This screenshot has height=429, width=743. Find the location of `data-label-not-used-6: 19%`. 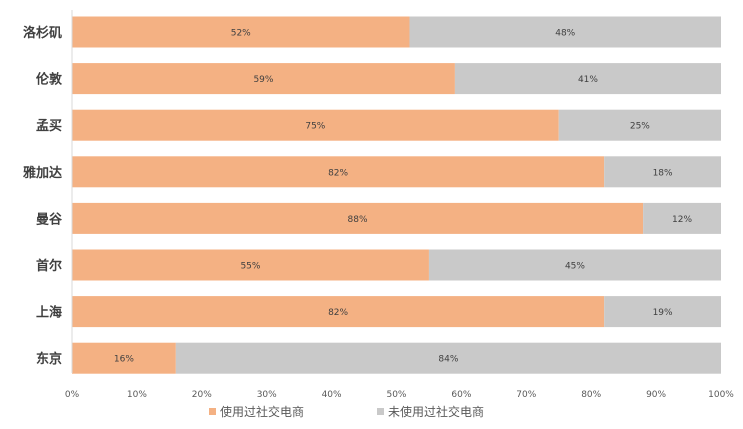

data-label-not-used-6: 19% is located at coordinates (663, 313).